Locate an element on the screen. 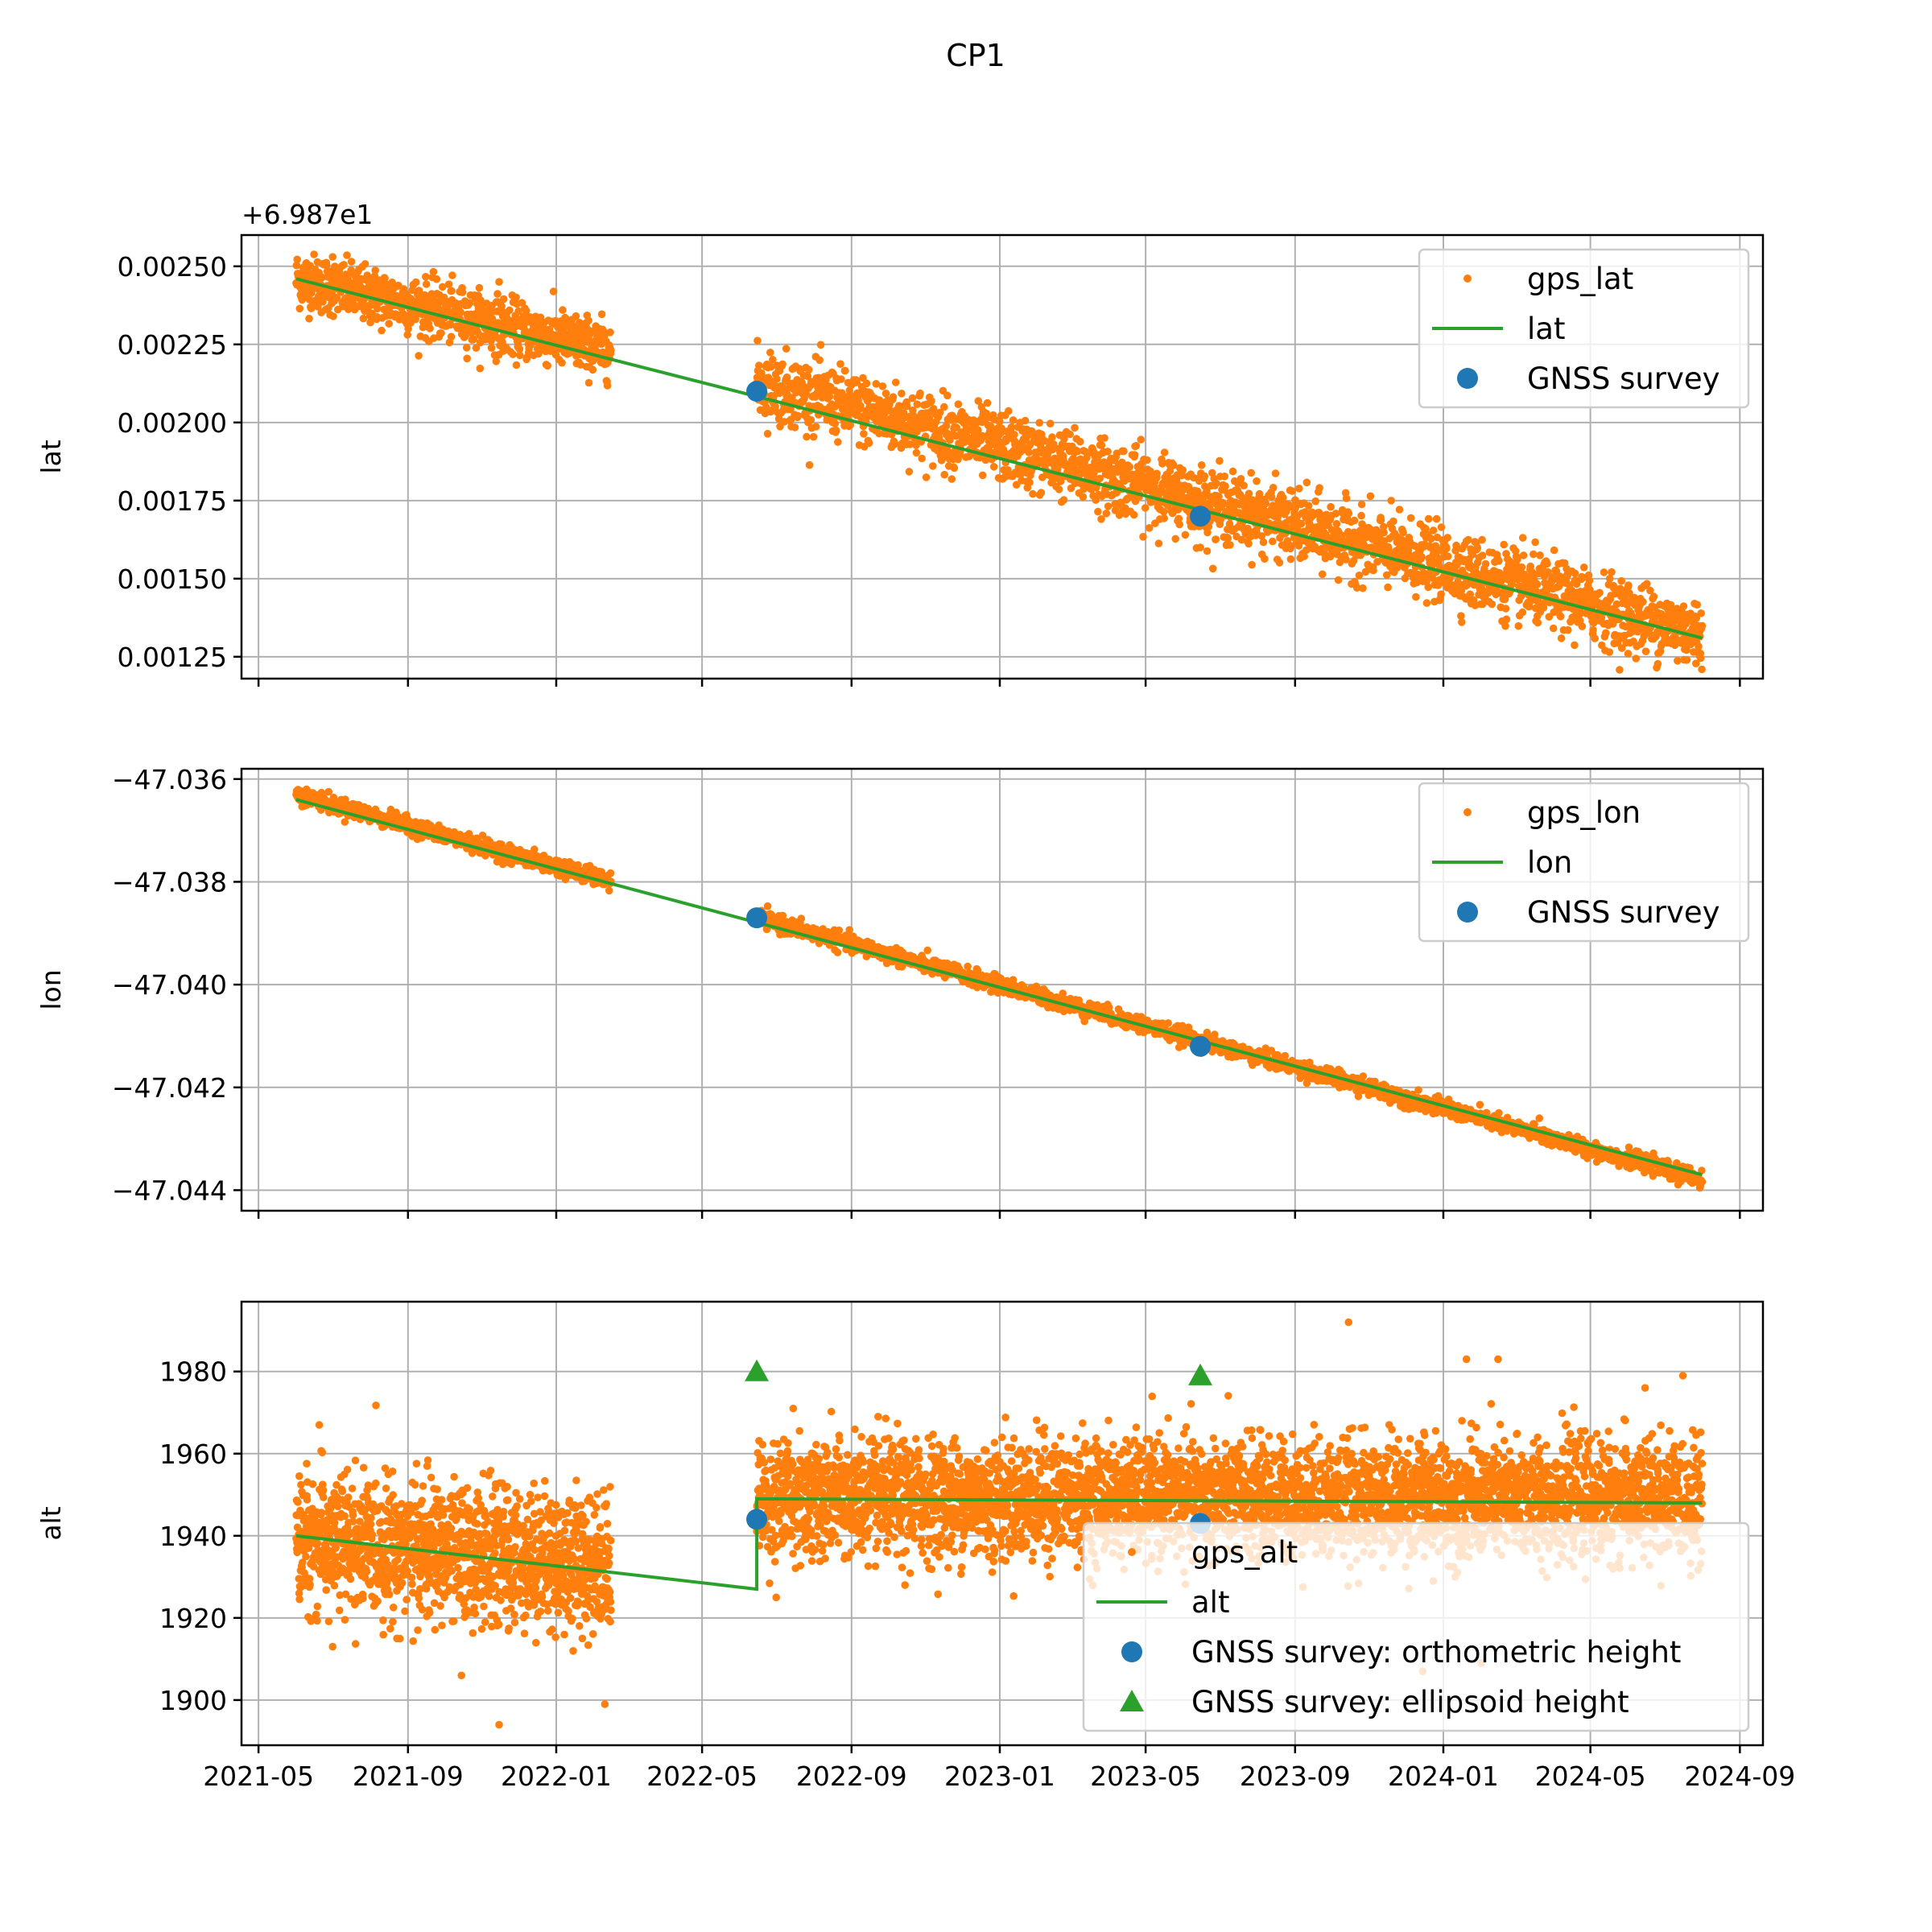 Image resolution: width=1932 pixels, height=1932 pixels. legend-survey-marker is located at coordinates (1467, 378).